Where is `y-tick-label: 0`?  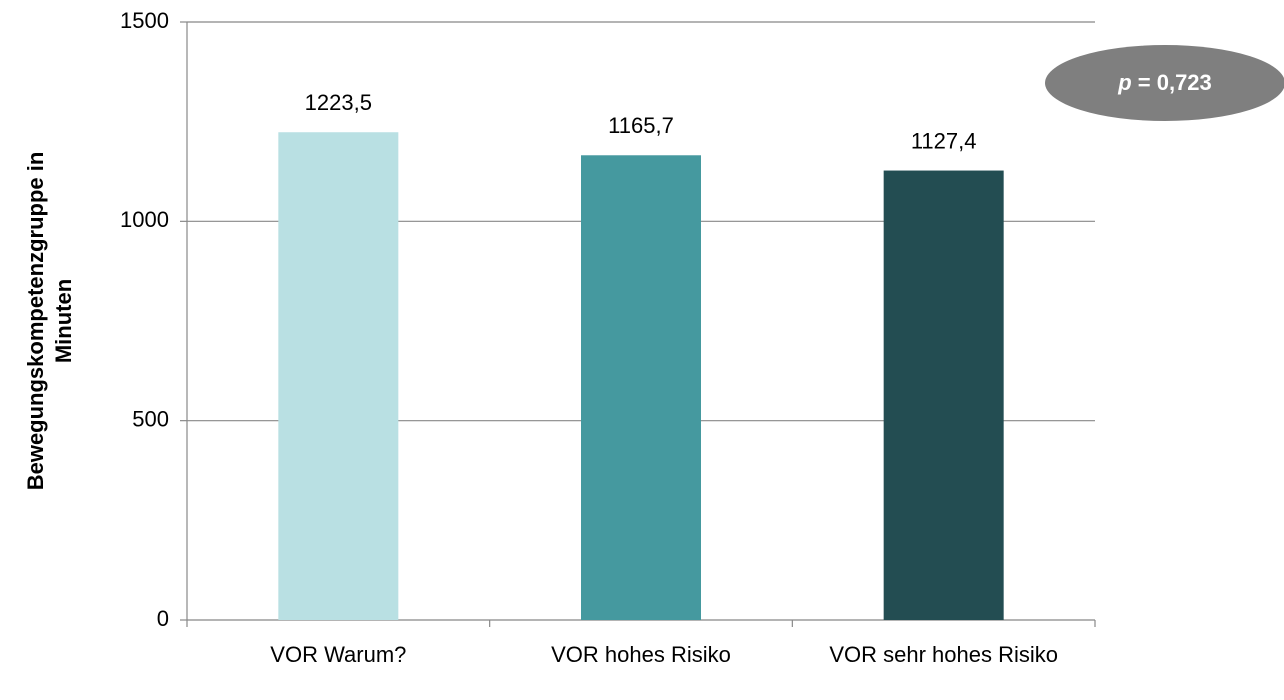 y-tick-label: 0 is located at coordinates (163, 618).